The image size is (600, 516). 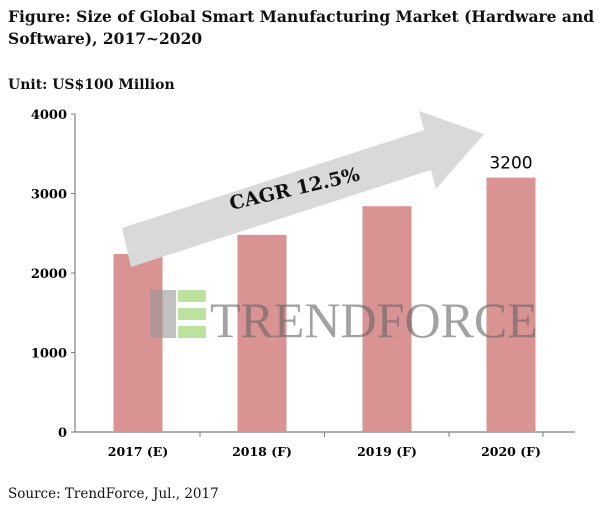 I want to click on y-tick-label: 4000, so click(x=49, y=115).